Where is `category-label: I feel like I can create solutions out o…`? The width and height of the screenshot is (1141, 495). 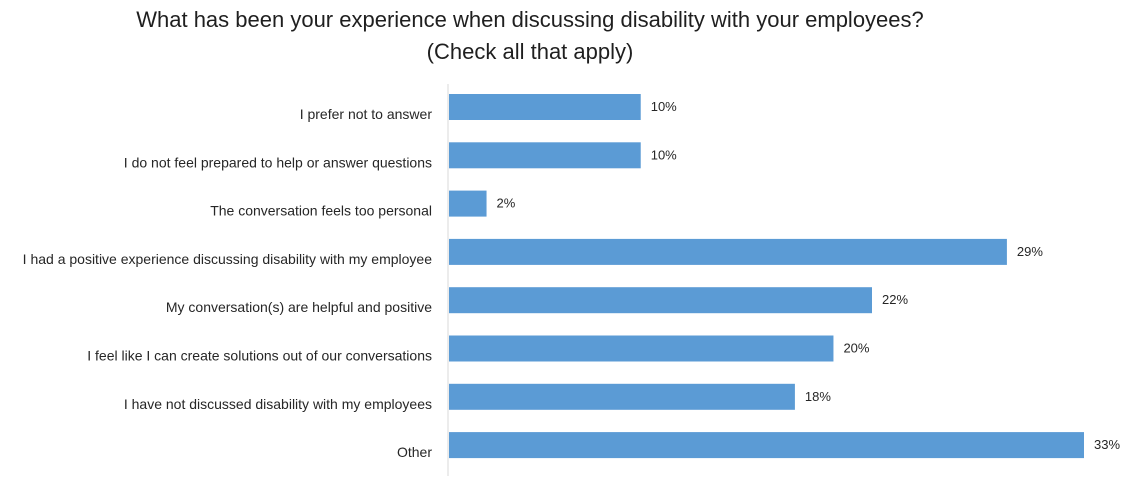
category-label: I feel like I can create solutions out o… is located at coordinates (259, 356).